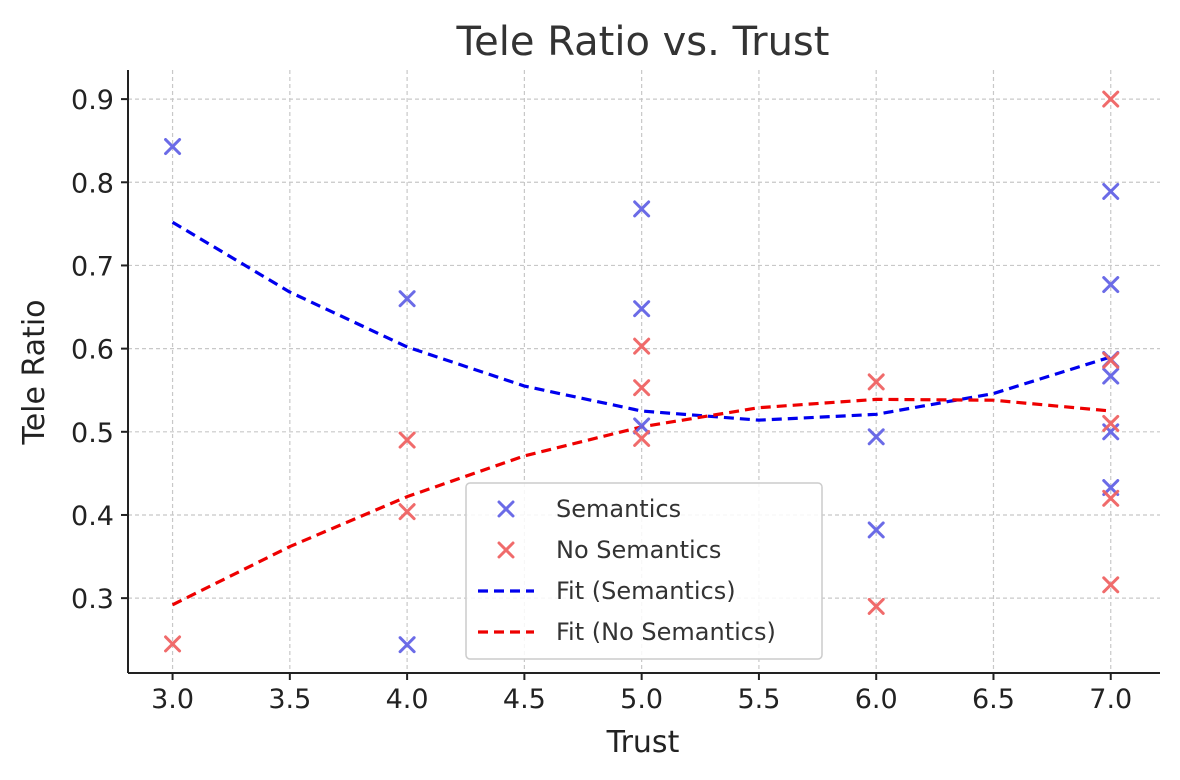 Image resolution: width=1180 pixels, height=780 pixels. Describe the element at coordinates (92, 599) in the screenshot. I see `y-tick-label: 0.3` at that location.